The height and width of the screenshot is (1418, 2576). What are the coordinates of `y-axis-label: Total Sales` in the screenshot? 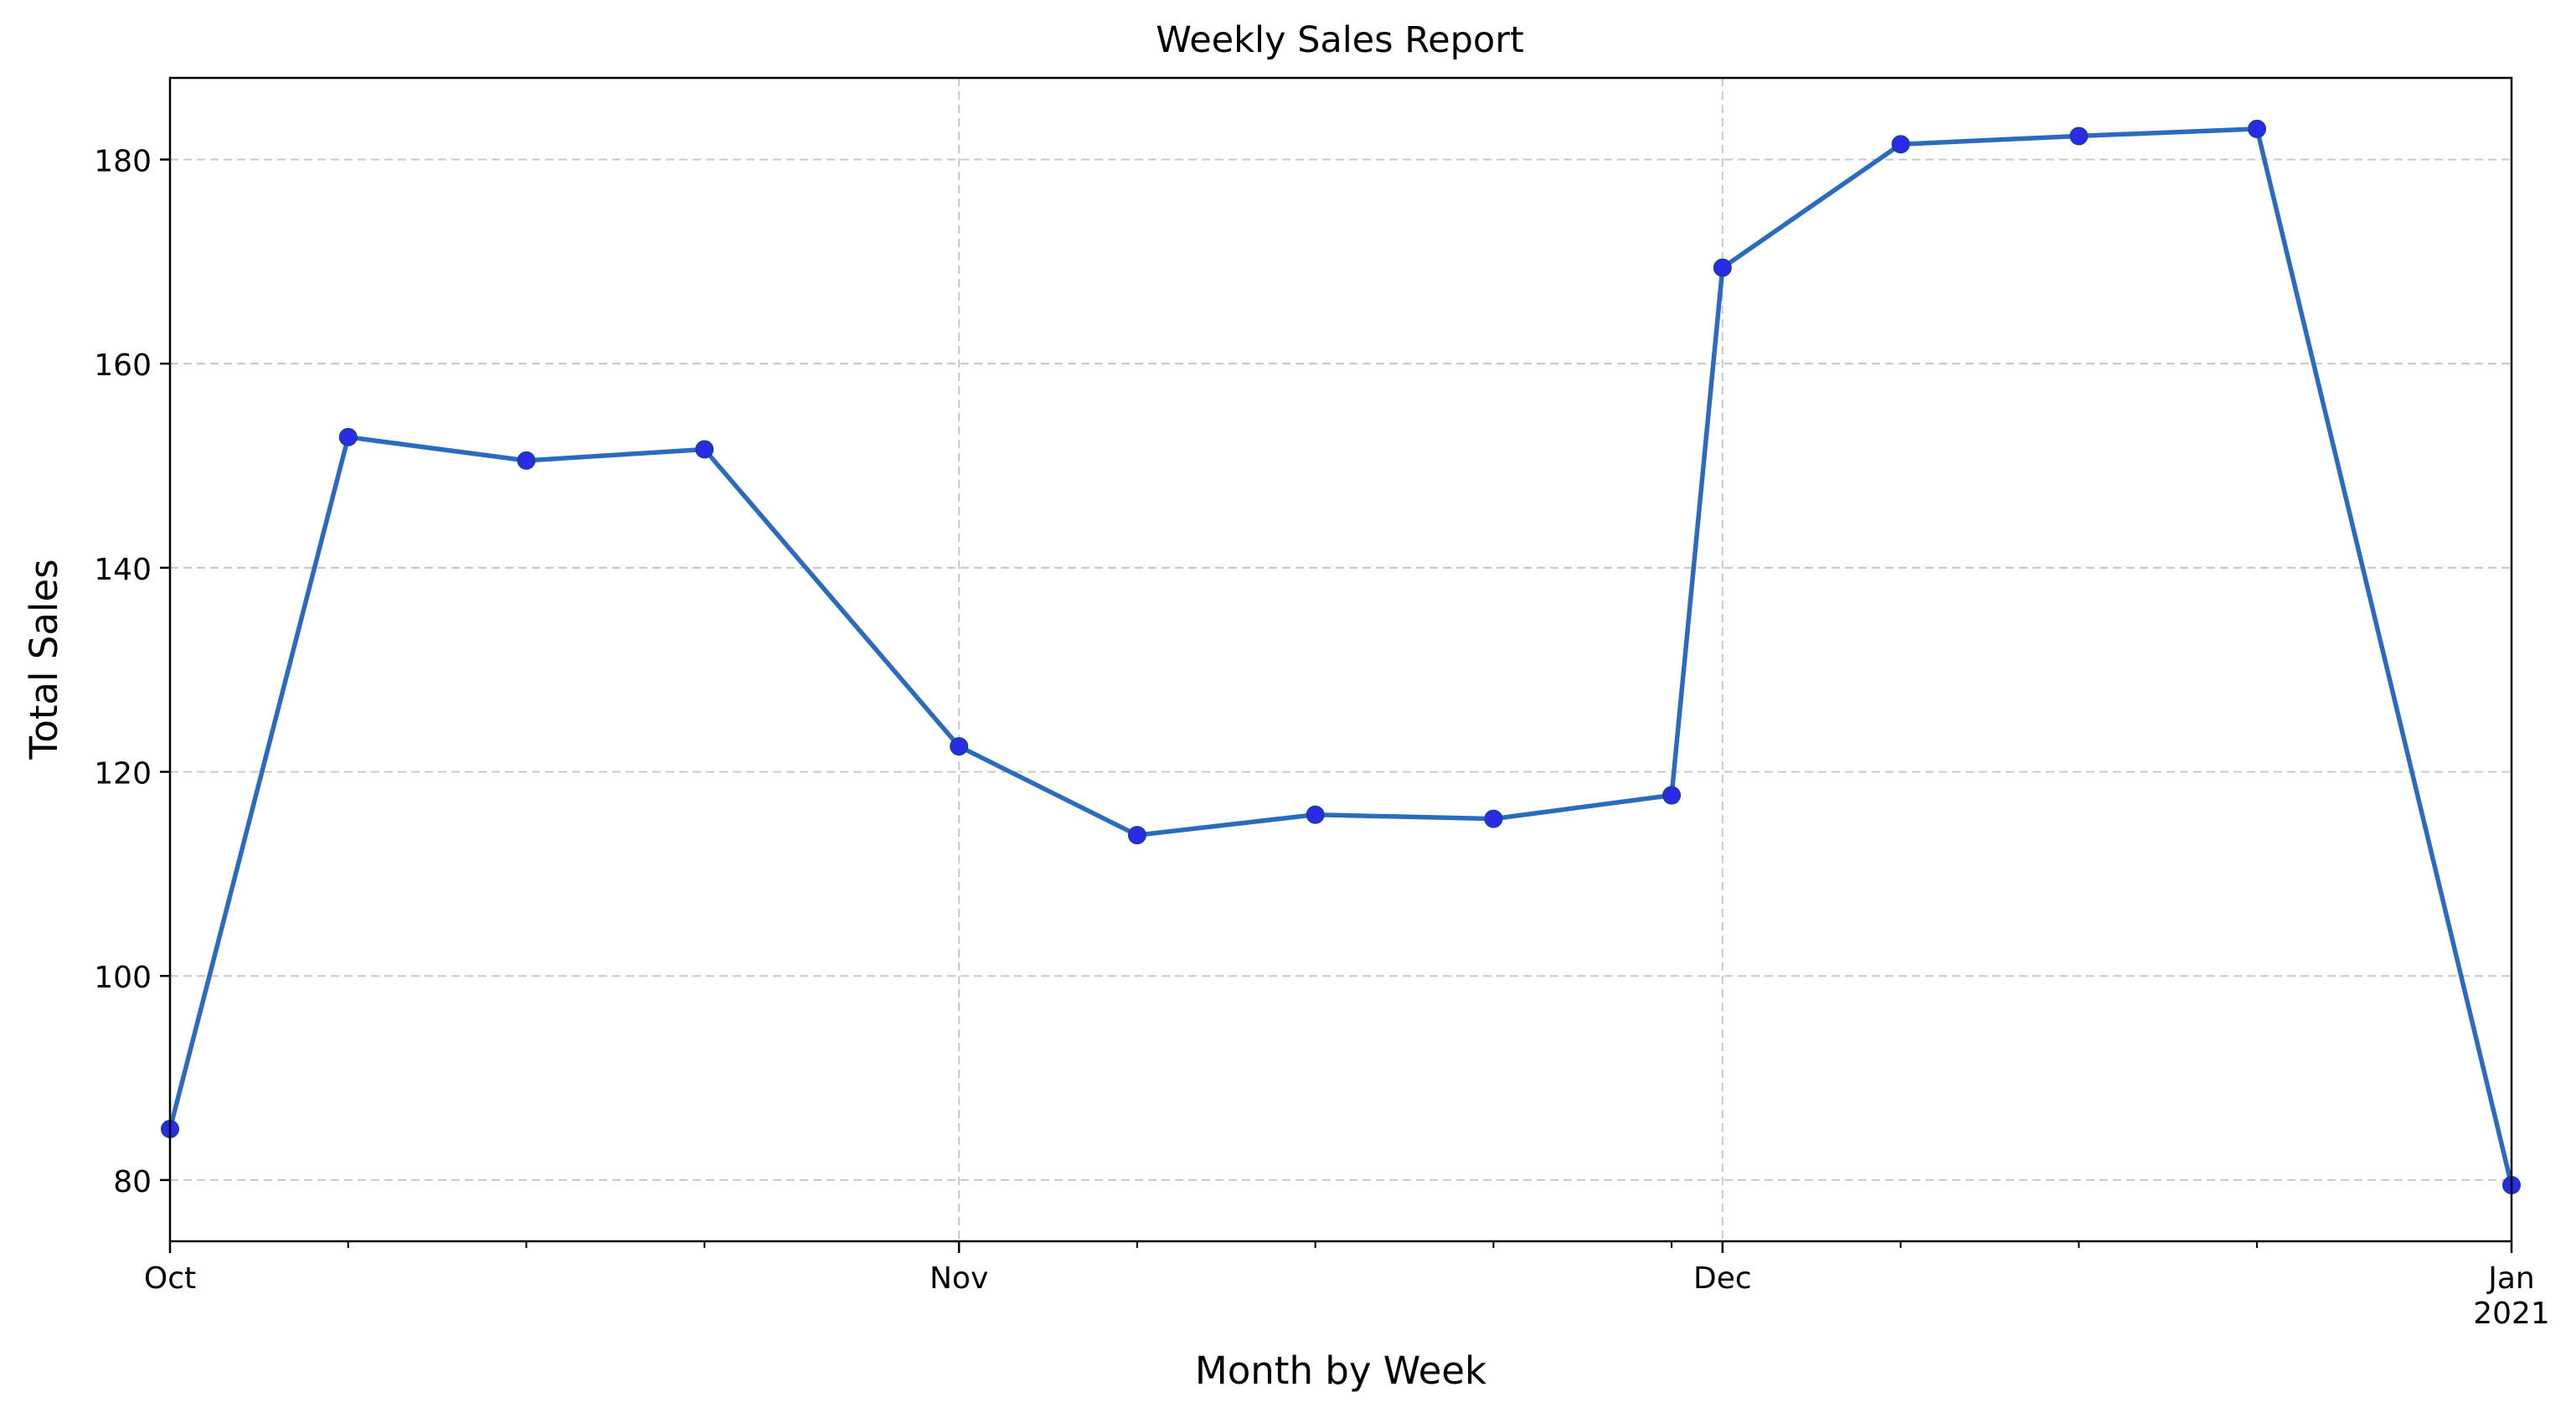 It's located at (44, 659).